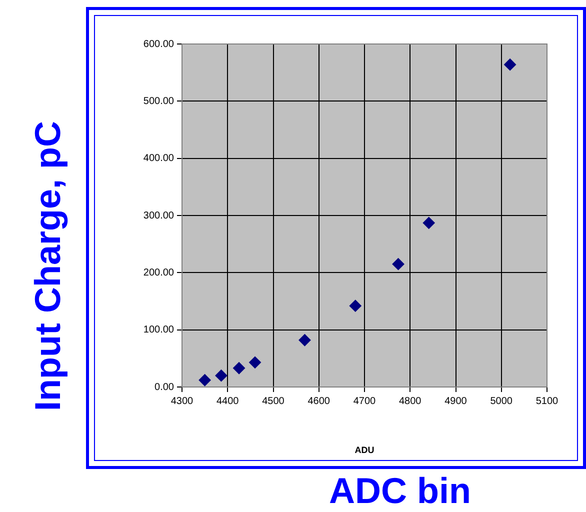  What do you see at coordinates (547, 401) in the screenshot?
I see `x-tick-label: 5100` at bounding box center [547, 401].